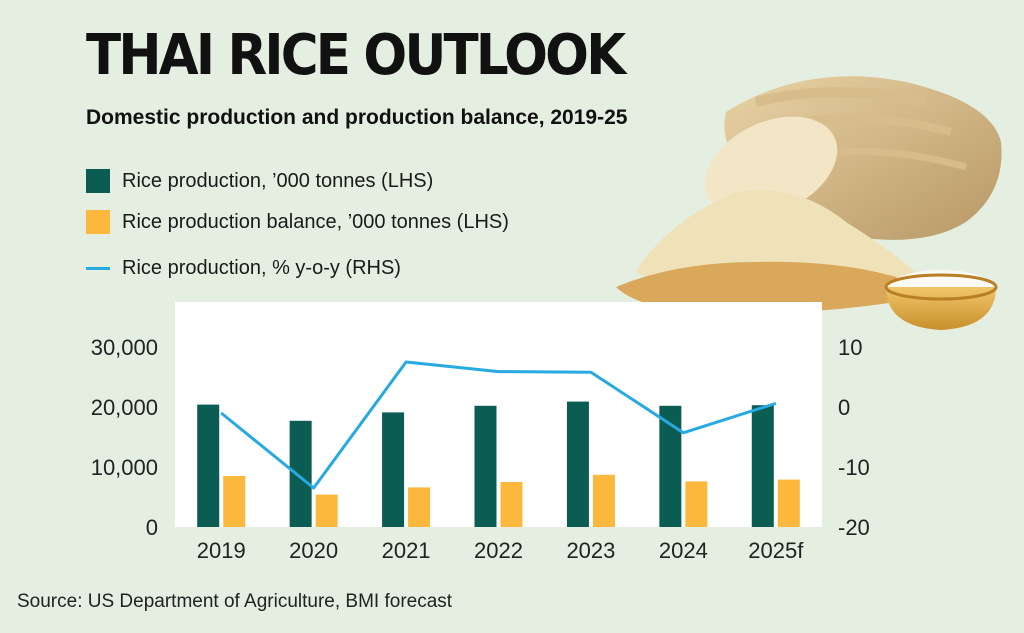  Describe the element at coordinates (498, 425) in the screenshot. I see `line-layer` at that location.